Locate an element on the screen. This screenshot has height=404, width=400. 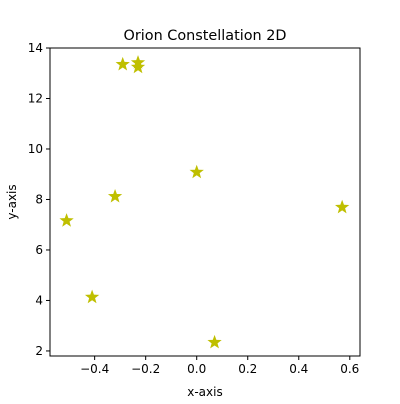
x-tick-label: −0.4 is located at coordinates (94, 369).